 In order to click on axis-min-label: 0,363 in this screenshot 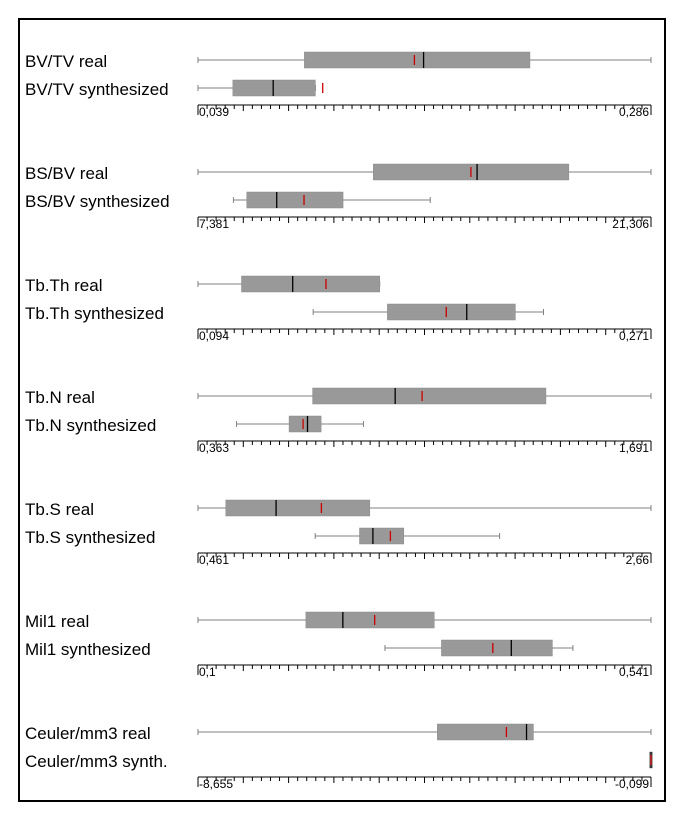, I will do `click(214, 448)`.